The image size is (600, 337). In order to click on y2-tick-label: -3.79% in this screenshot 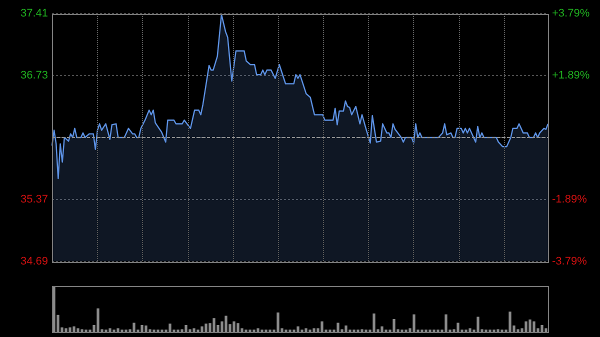, I will do `click(570, 261)`.